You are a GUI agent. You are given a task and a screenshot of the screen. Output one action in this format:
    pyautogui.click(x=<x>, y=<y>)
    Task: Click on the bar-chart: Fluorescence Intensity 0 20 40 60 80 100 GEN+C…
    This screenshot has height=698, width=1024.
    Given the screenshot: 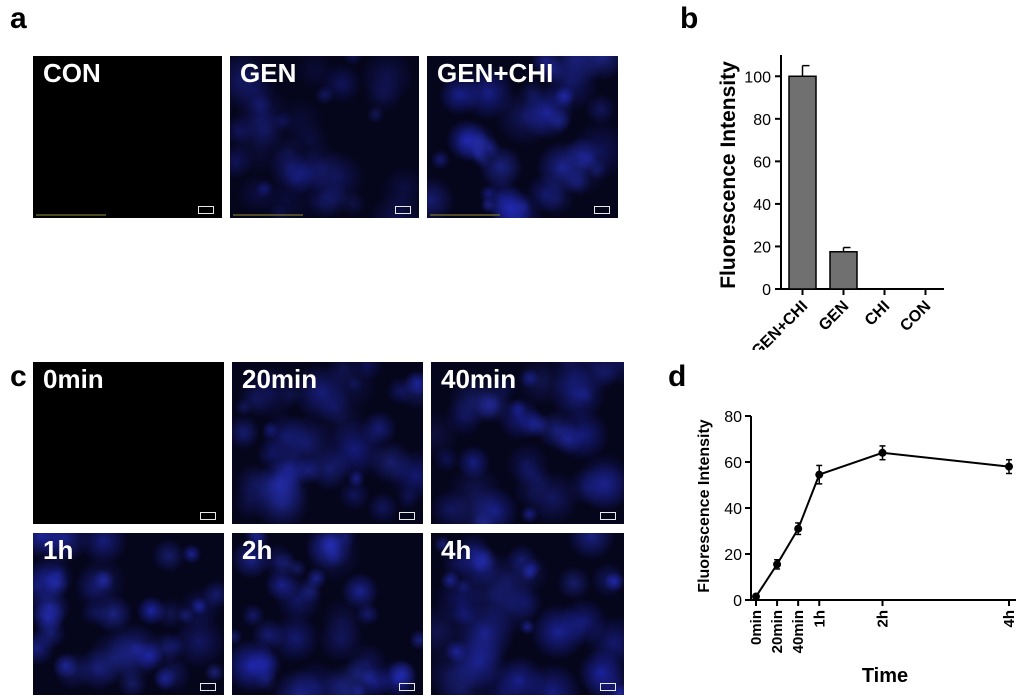 What is the action you would take?
    pyautogui.click(x=830, y=202)
    